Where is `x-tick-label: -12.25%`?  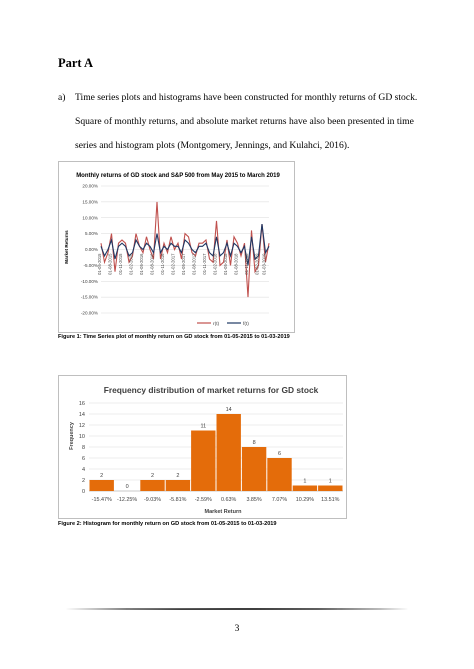
x-tick-label: -12.25% is located at coordinates (127, 500).